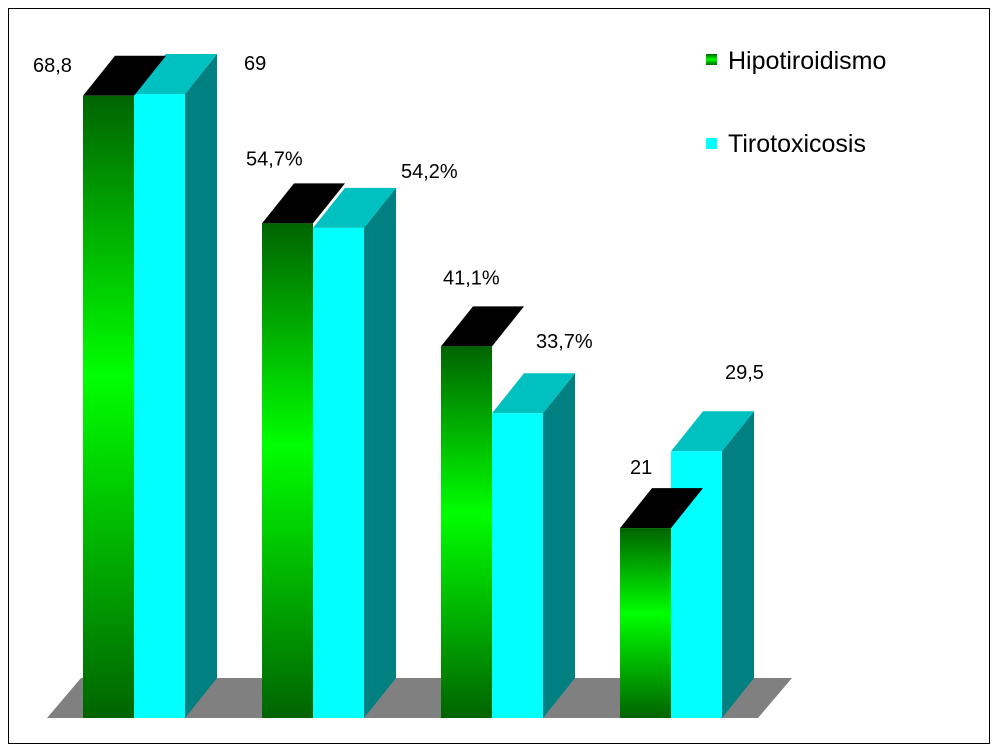 This screenshot has width=999, height=753. Describe the element at coordinates (711, 143) in the screenshot. I see `legend-swatch-tirotoxicosis` at that location.